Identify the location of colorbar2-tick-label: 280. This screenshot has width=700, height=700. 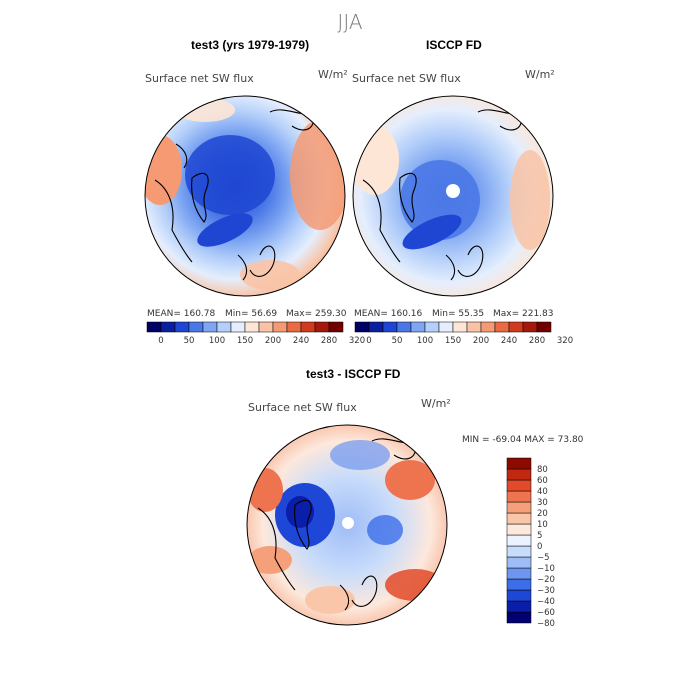
(537, 341).